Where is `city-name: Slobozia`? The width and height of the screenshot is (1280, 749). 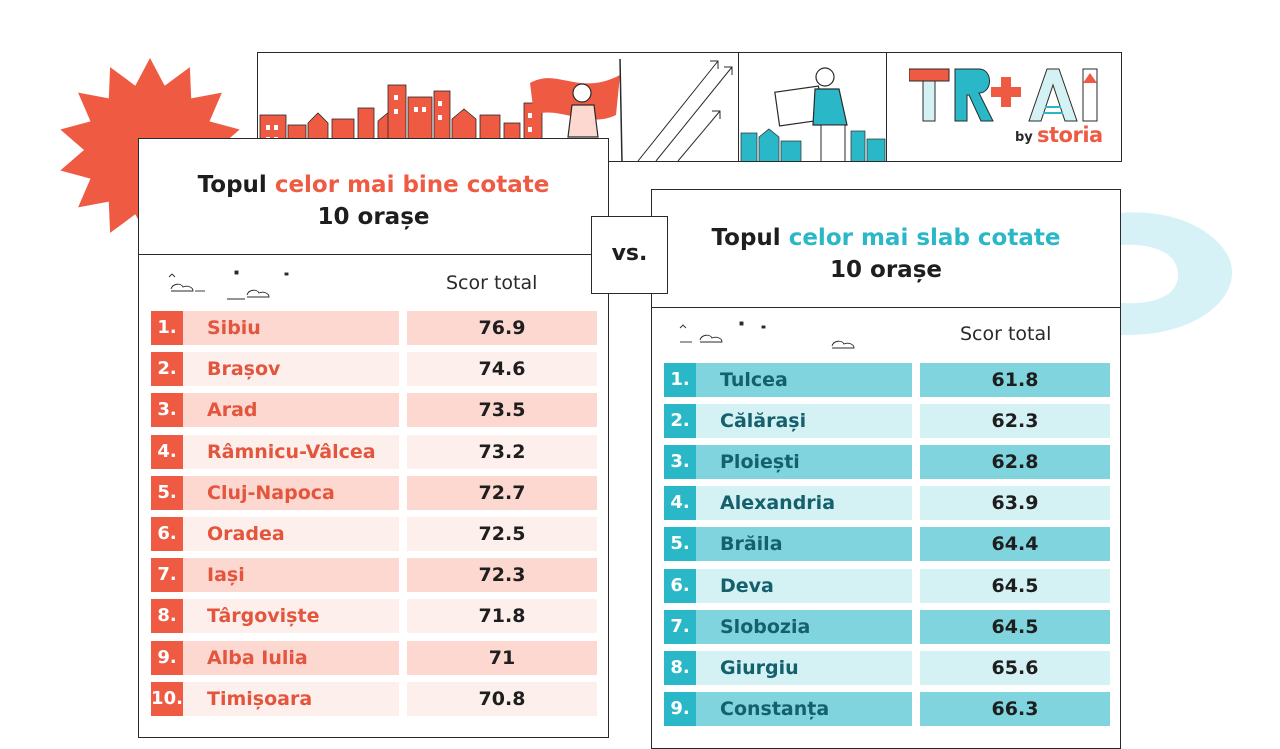 city-name: Slobozia is located at coordinates (804, 626).